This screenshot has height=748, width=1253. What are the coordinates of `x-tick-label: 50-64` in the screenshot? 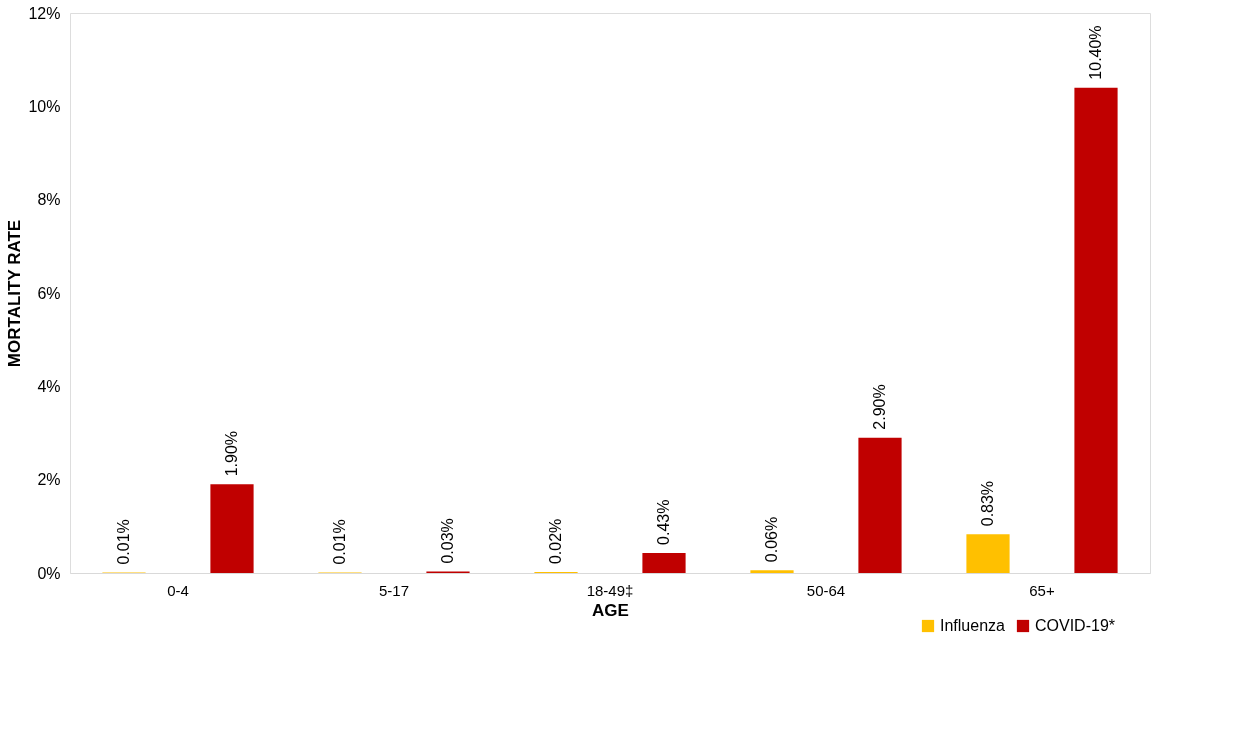 It's located at (826, 590).